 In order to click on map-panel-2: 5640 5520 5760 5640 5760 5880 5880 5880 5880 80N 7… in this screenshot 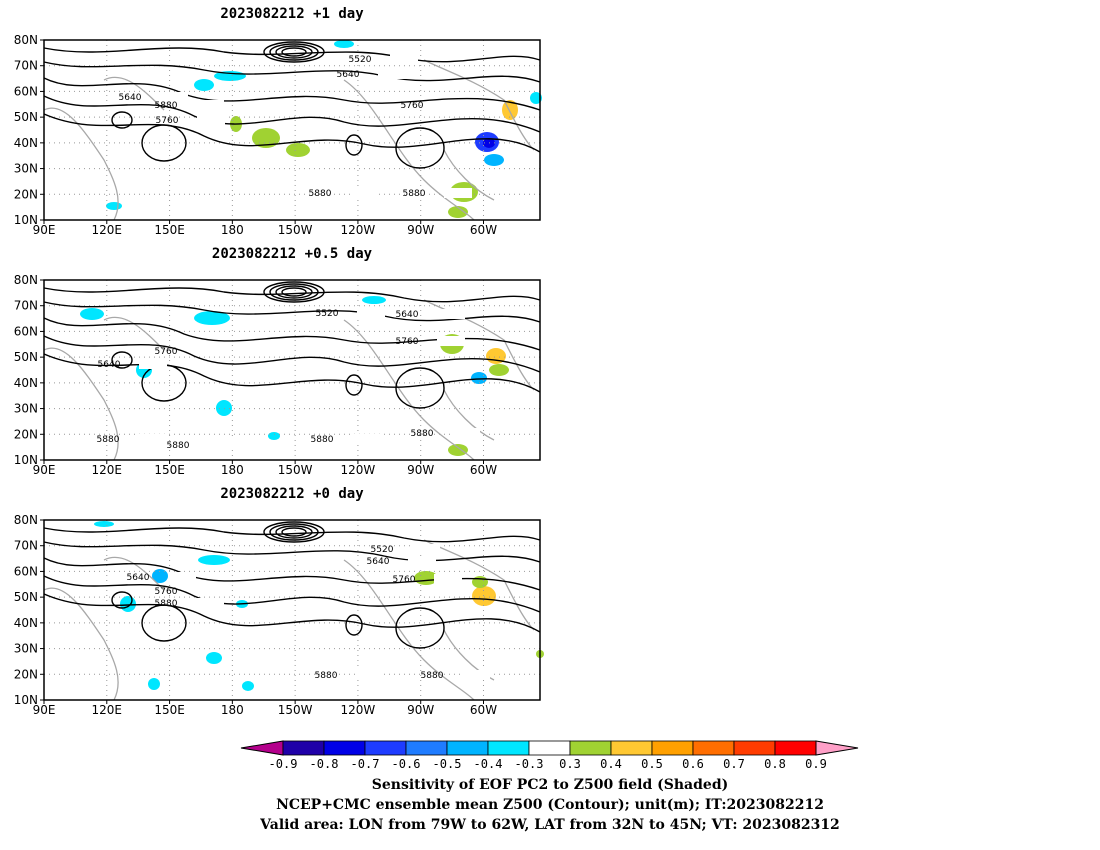, I will do `click(277, 375)`.